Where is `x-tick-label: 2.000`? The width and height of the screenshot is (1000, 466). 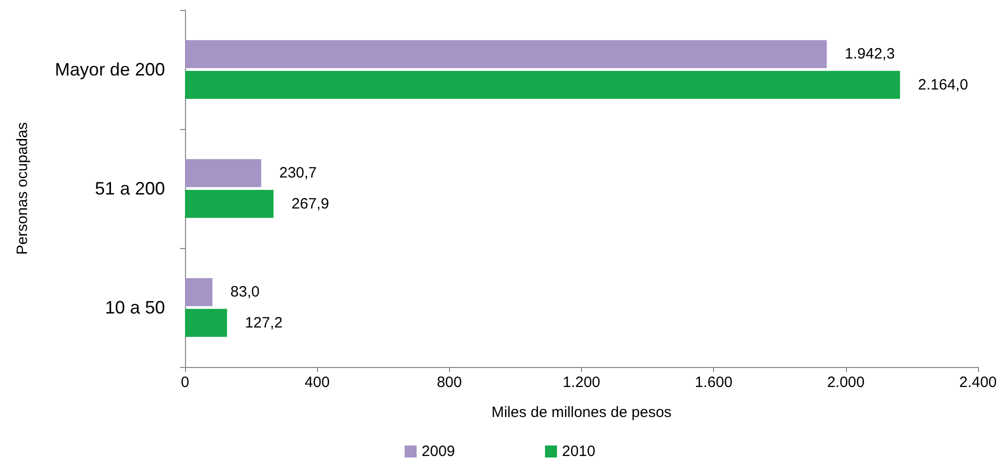
x-tick-label: 2.000 is located at coordinates (846, 382).